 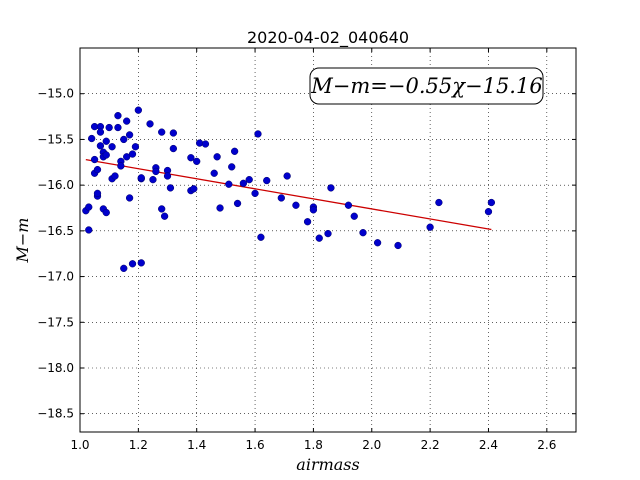 What do you see at coordinates (79, 445) in the screenshot?
I see `x-tick-label: 1.0` at bounding box center [79, 445].